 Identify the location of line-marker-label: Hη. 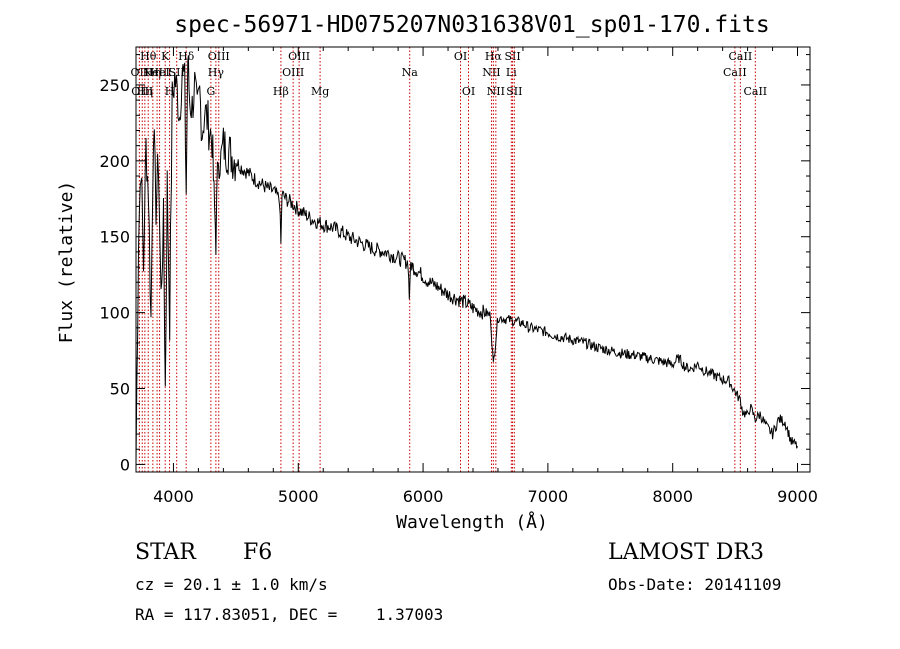
(145, 91).